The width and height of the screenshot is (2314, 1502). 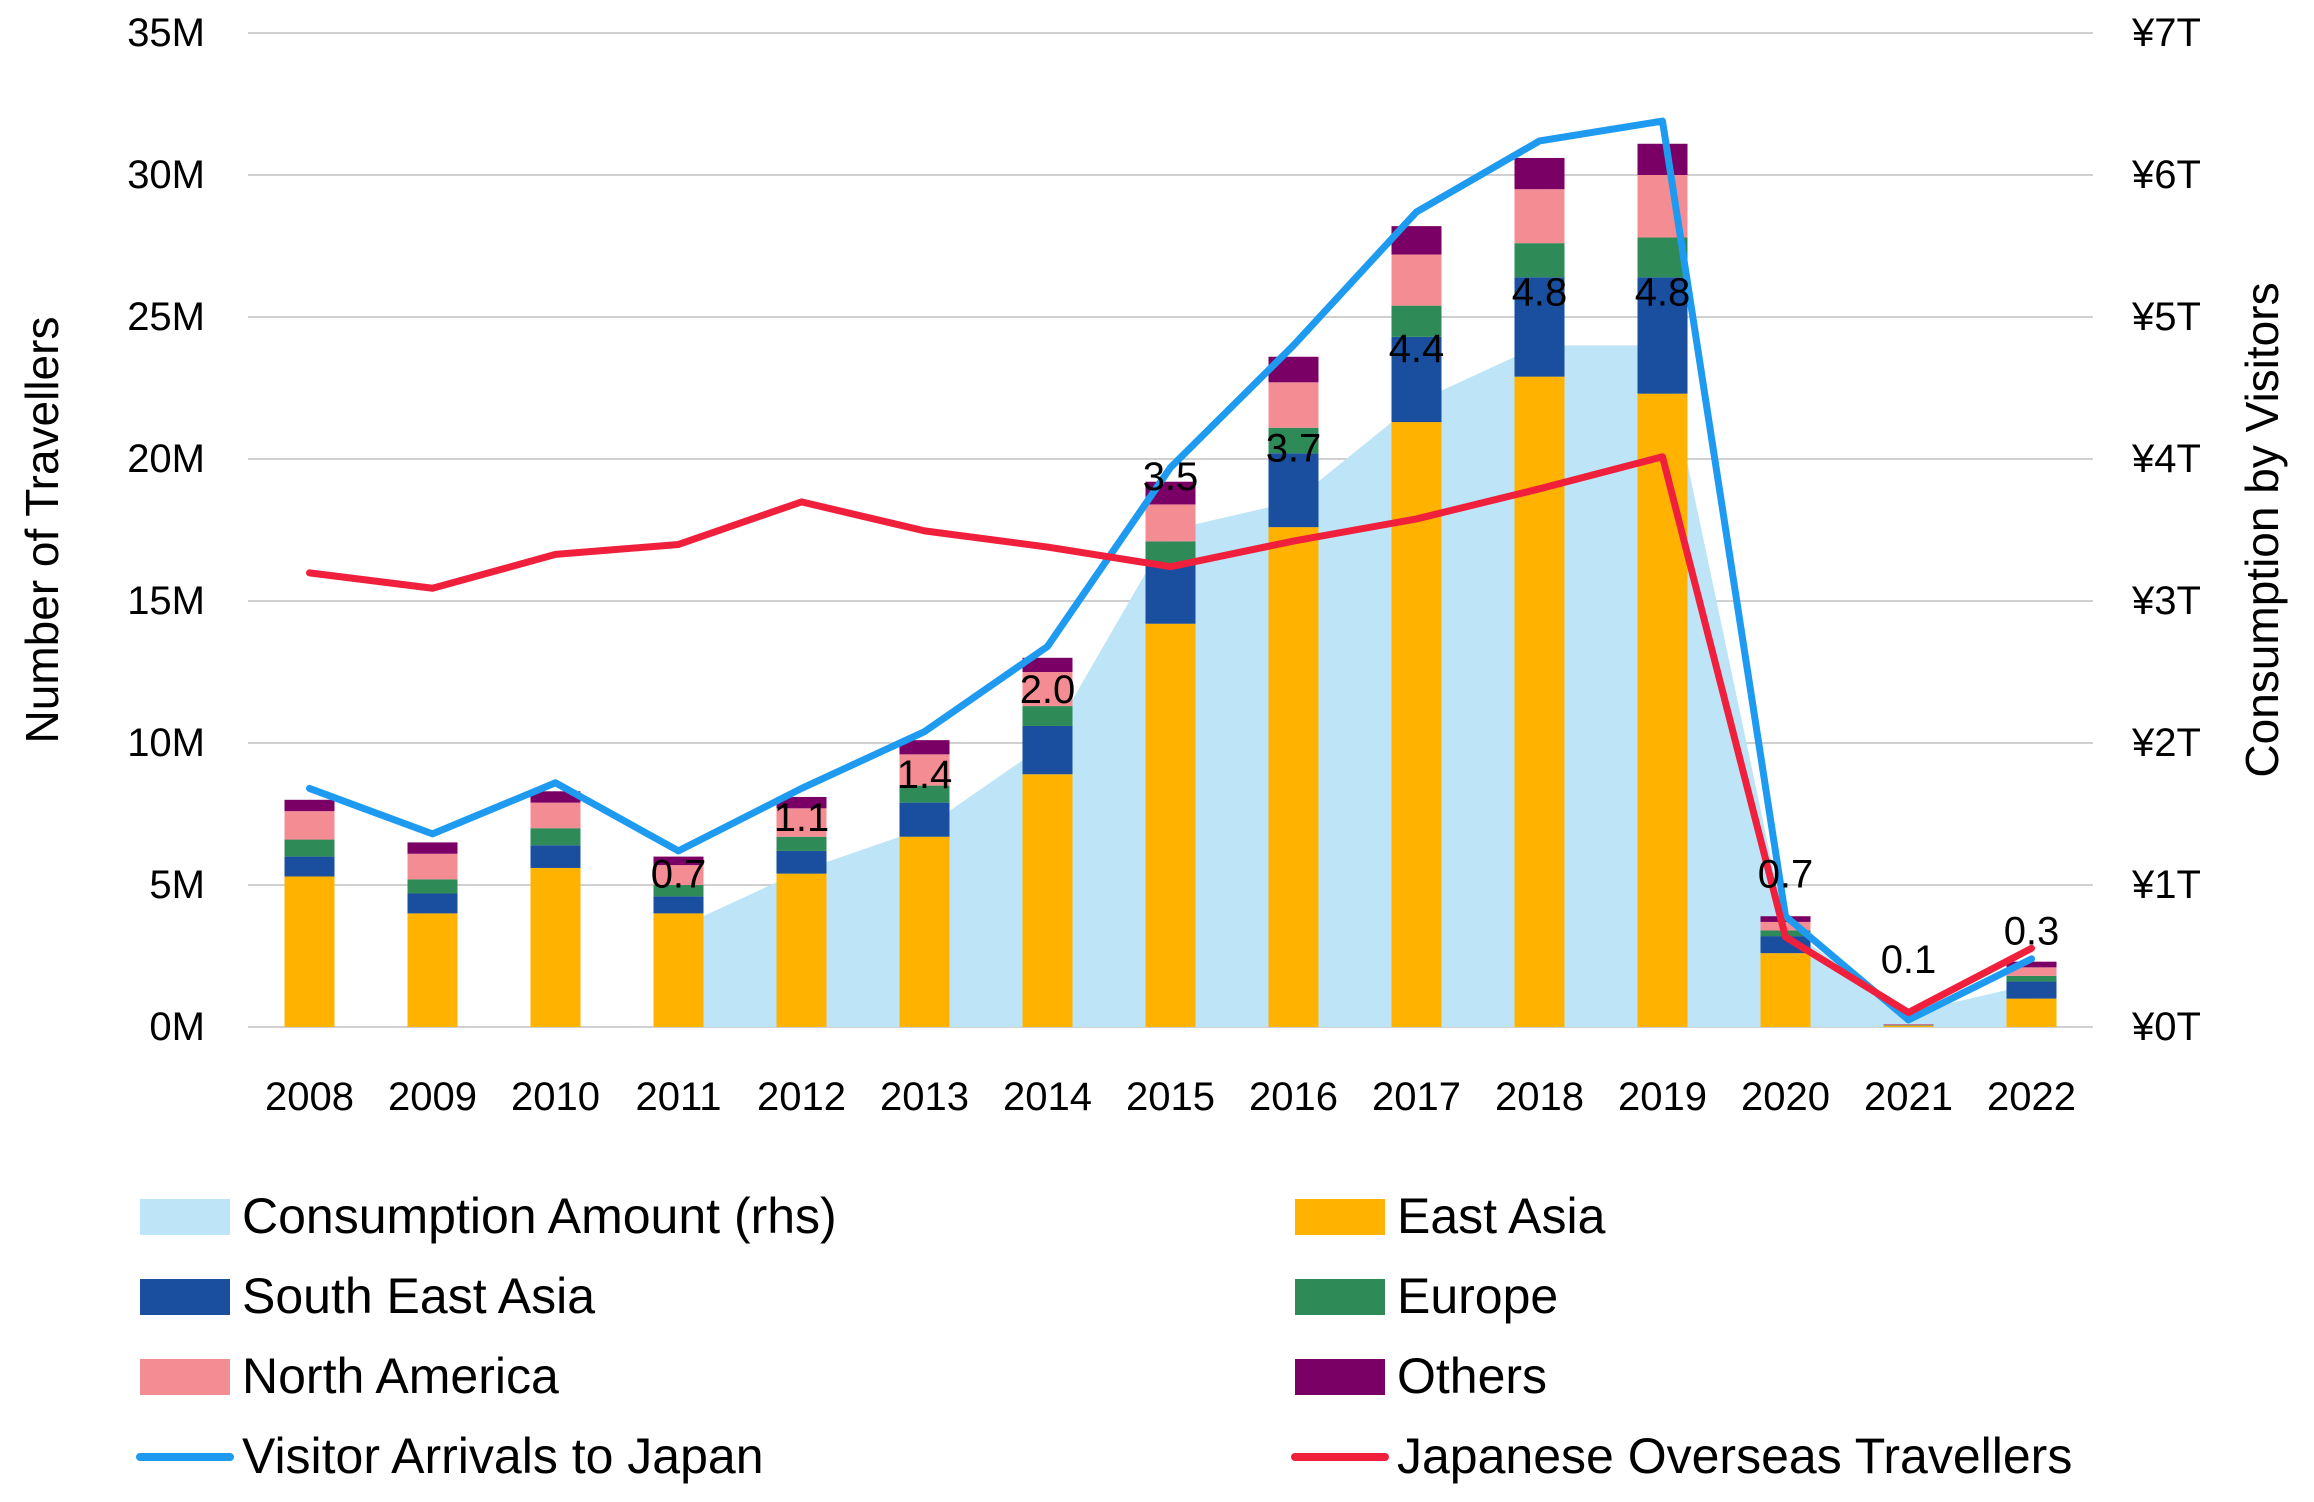 I want to click on legend-label-east-asia: East Asia, so click(x=1501, y=1216).